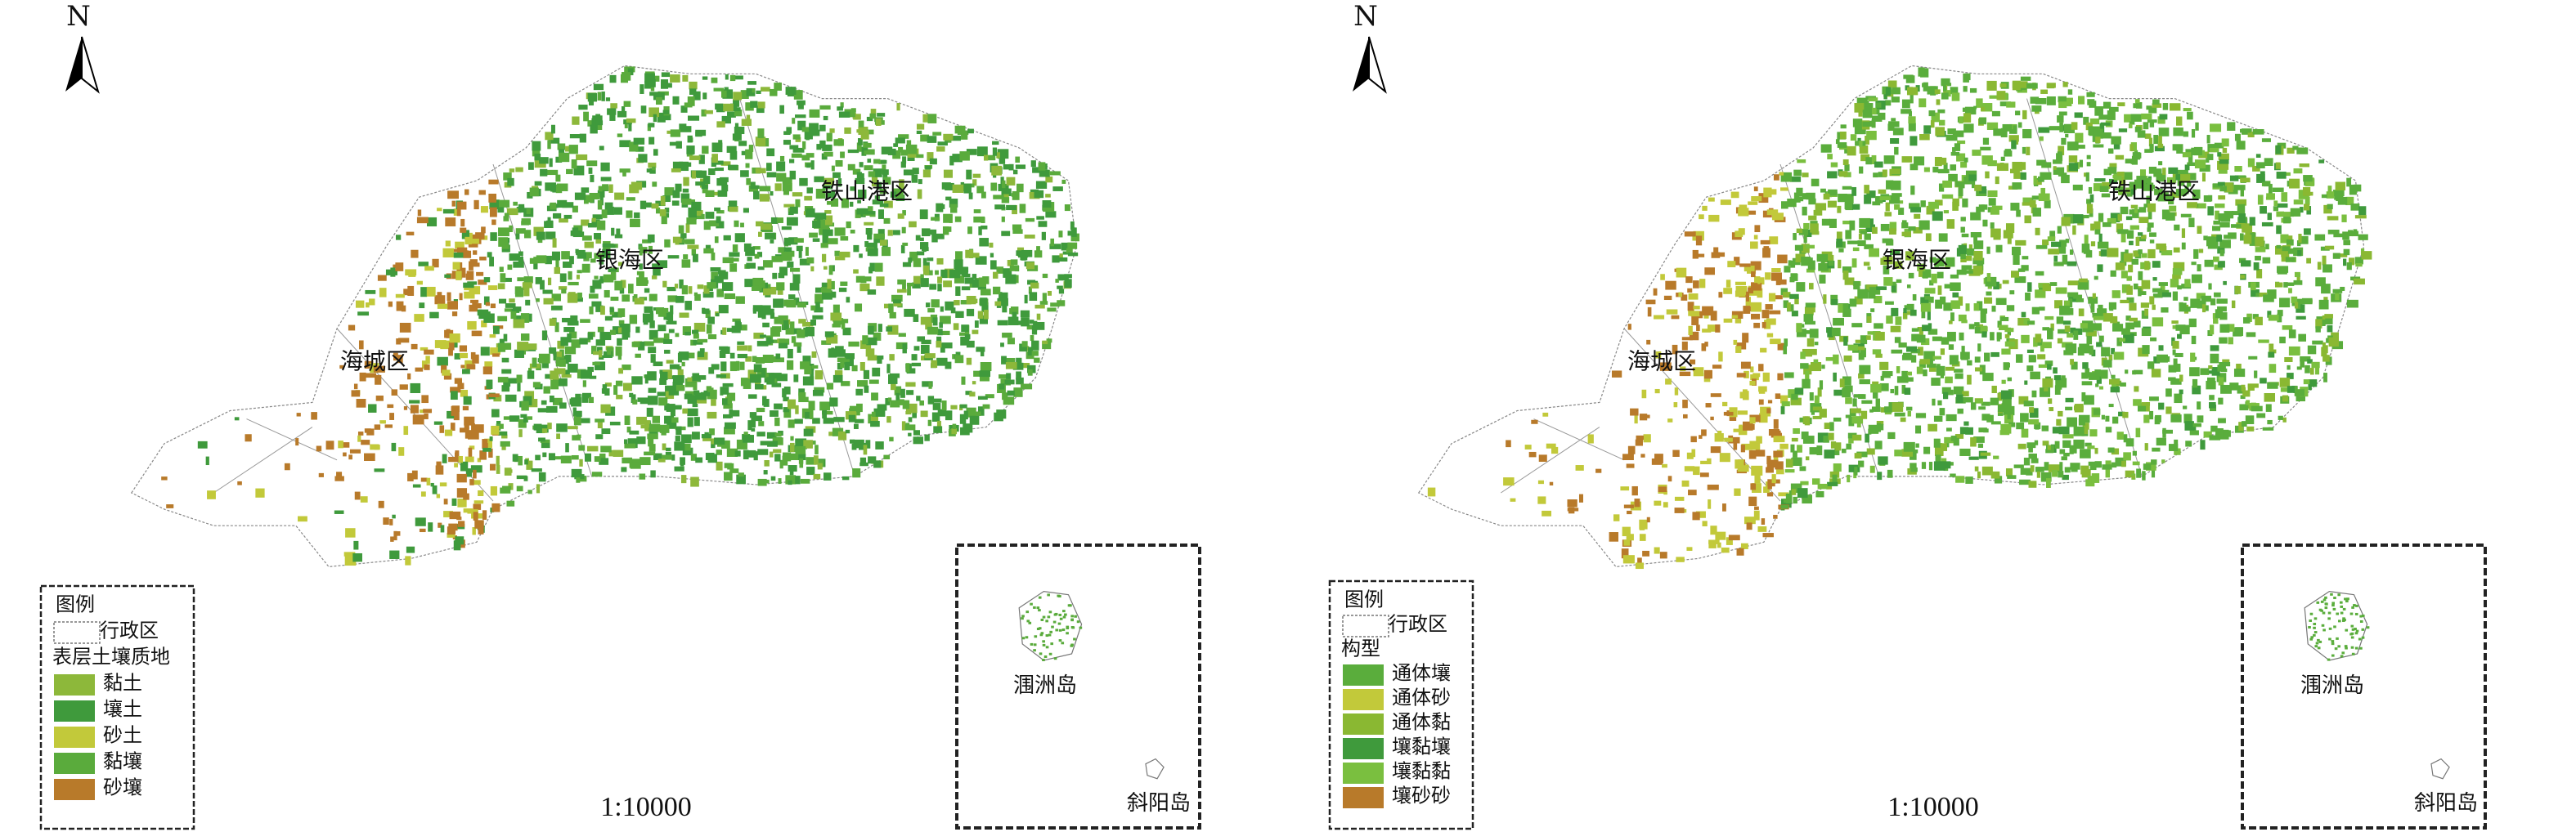 This screenshot has height=832, width=2576. Describe the element at coordinates (75, 763) in the screenshot. I see `legend-swatch` at that location.